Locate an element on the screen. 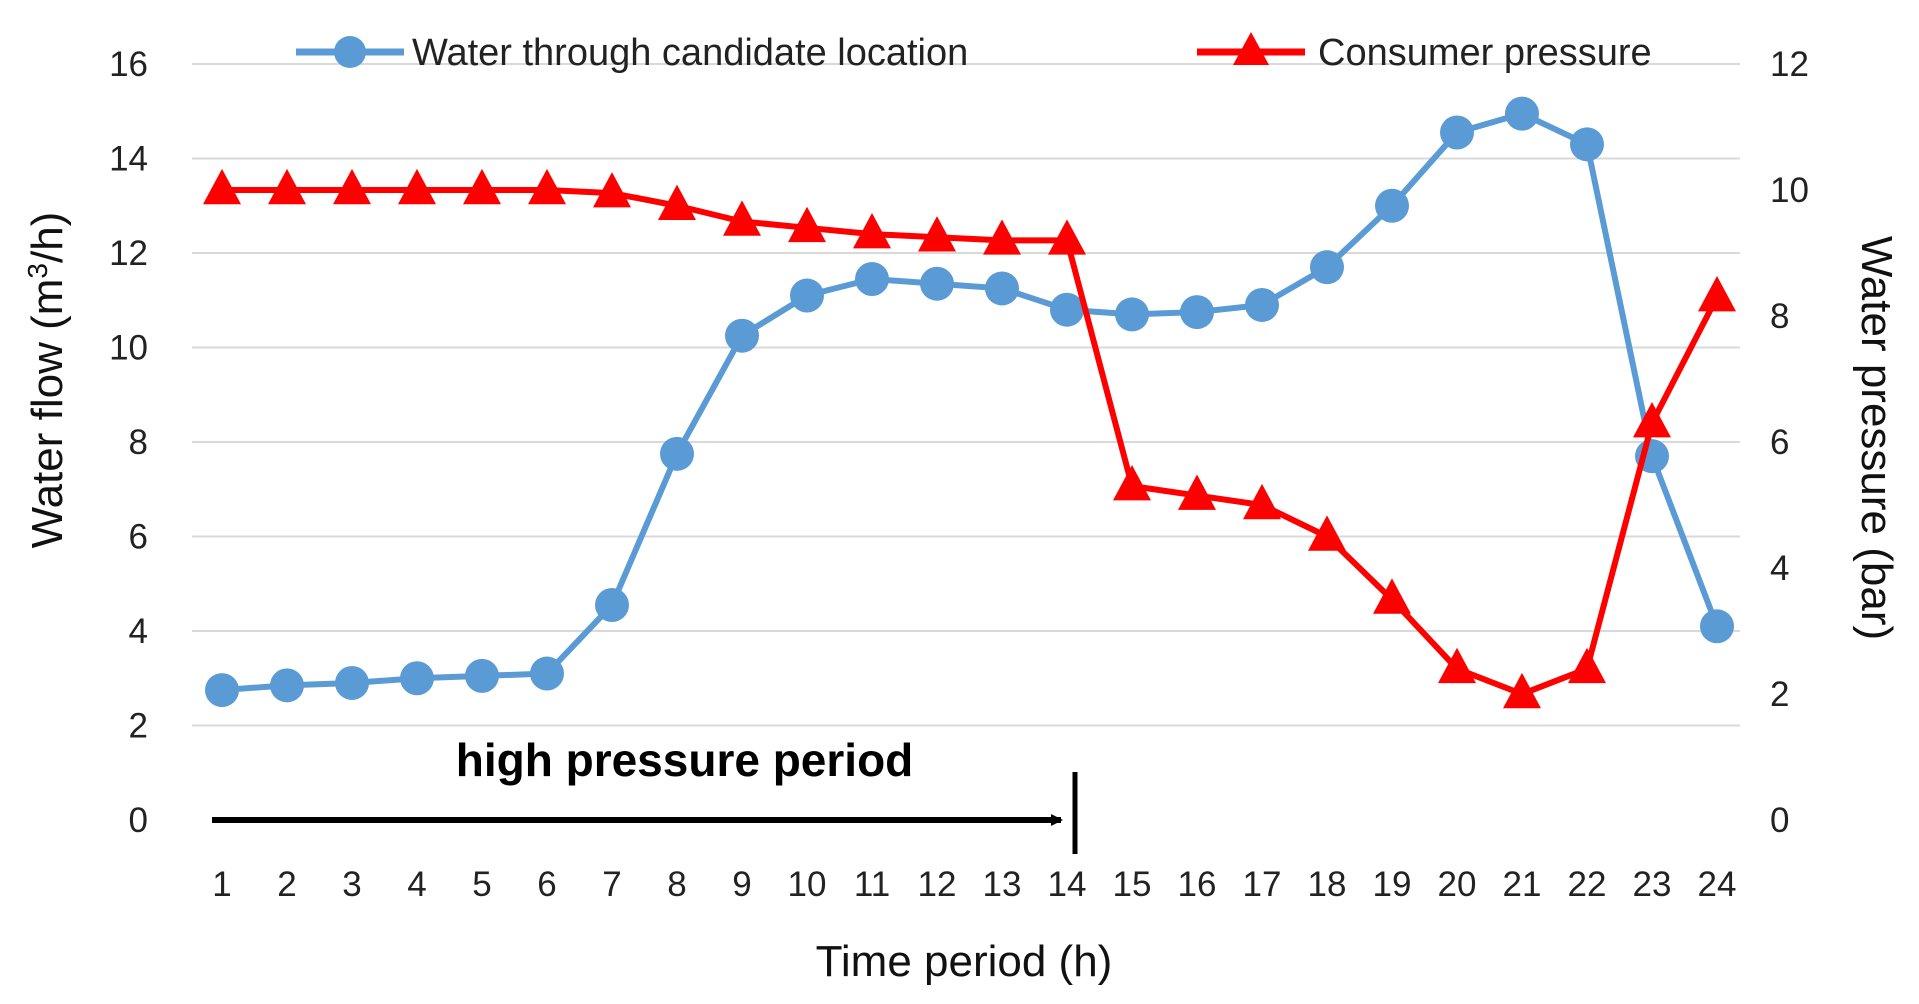 This screenshot has width=1919, height=1004. x-tick-label: 20 is located at coordinates (1457, 884).